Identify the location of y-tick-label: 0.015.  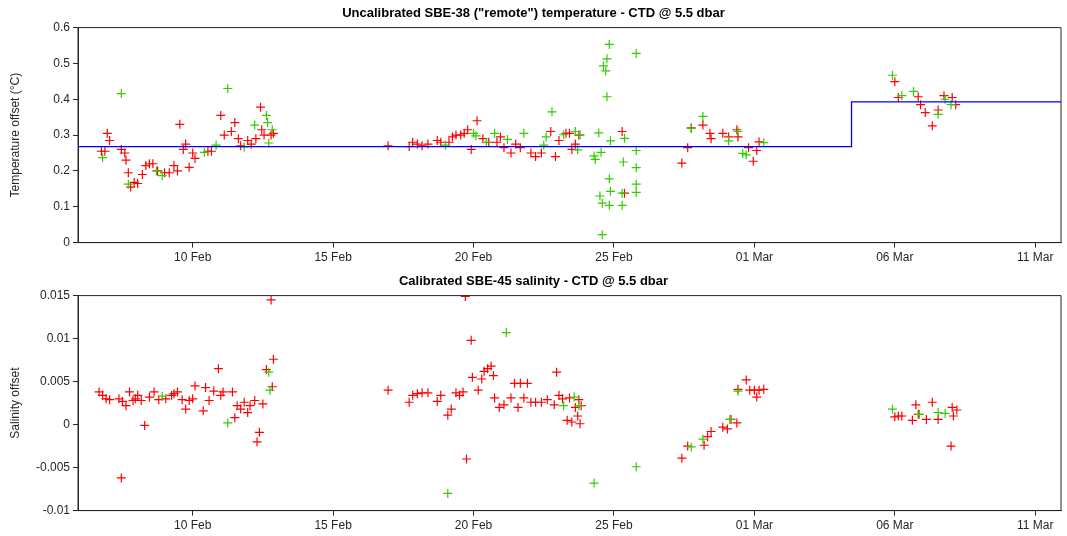
(55, 294).